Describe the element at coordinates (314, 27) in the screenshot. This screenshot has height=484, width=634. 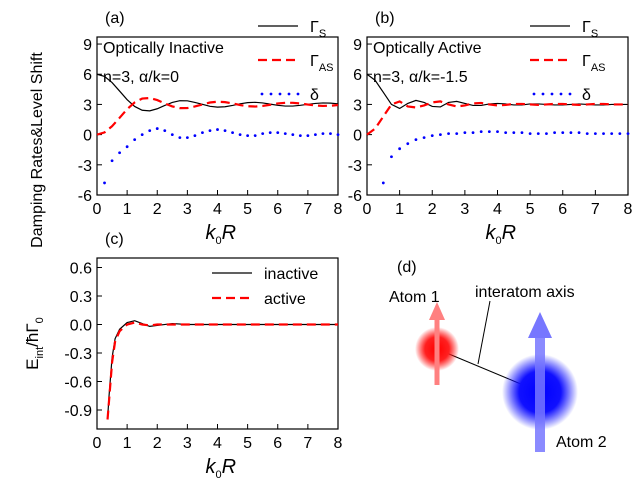
I see `legend-name: Γ` at that location.